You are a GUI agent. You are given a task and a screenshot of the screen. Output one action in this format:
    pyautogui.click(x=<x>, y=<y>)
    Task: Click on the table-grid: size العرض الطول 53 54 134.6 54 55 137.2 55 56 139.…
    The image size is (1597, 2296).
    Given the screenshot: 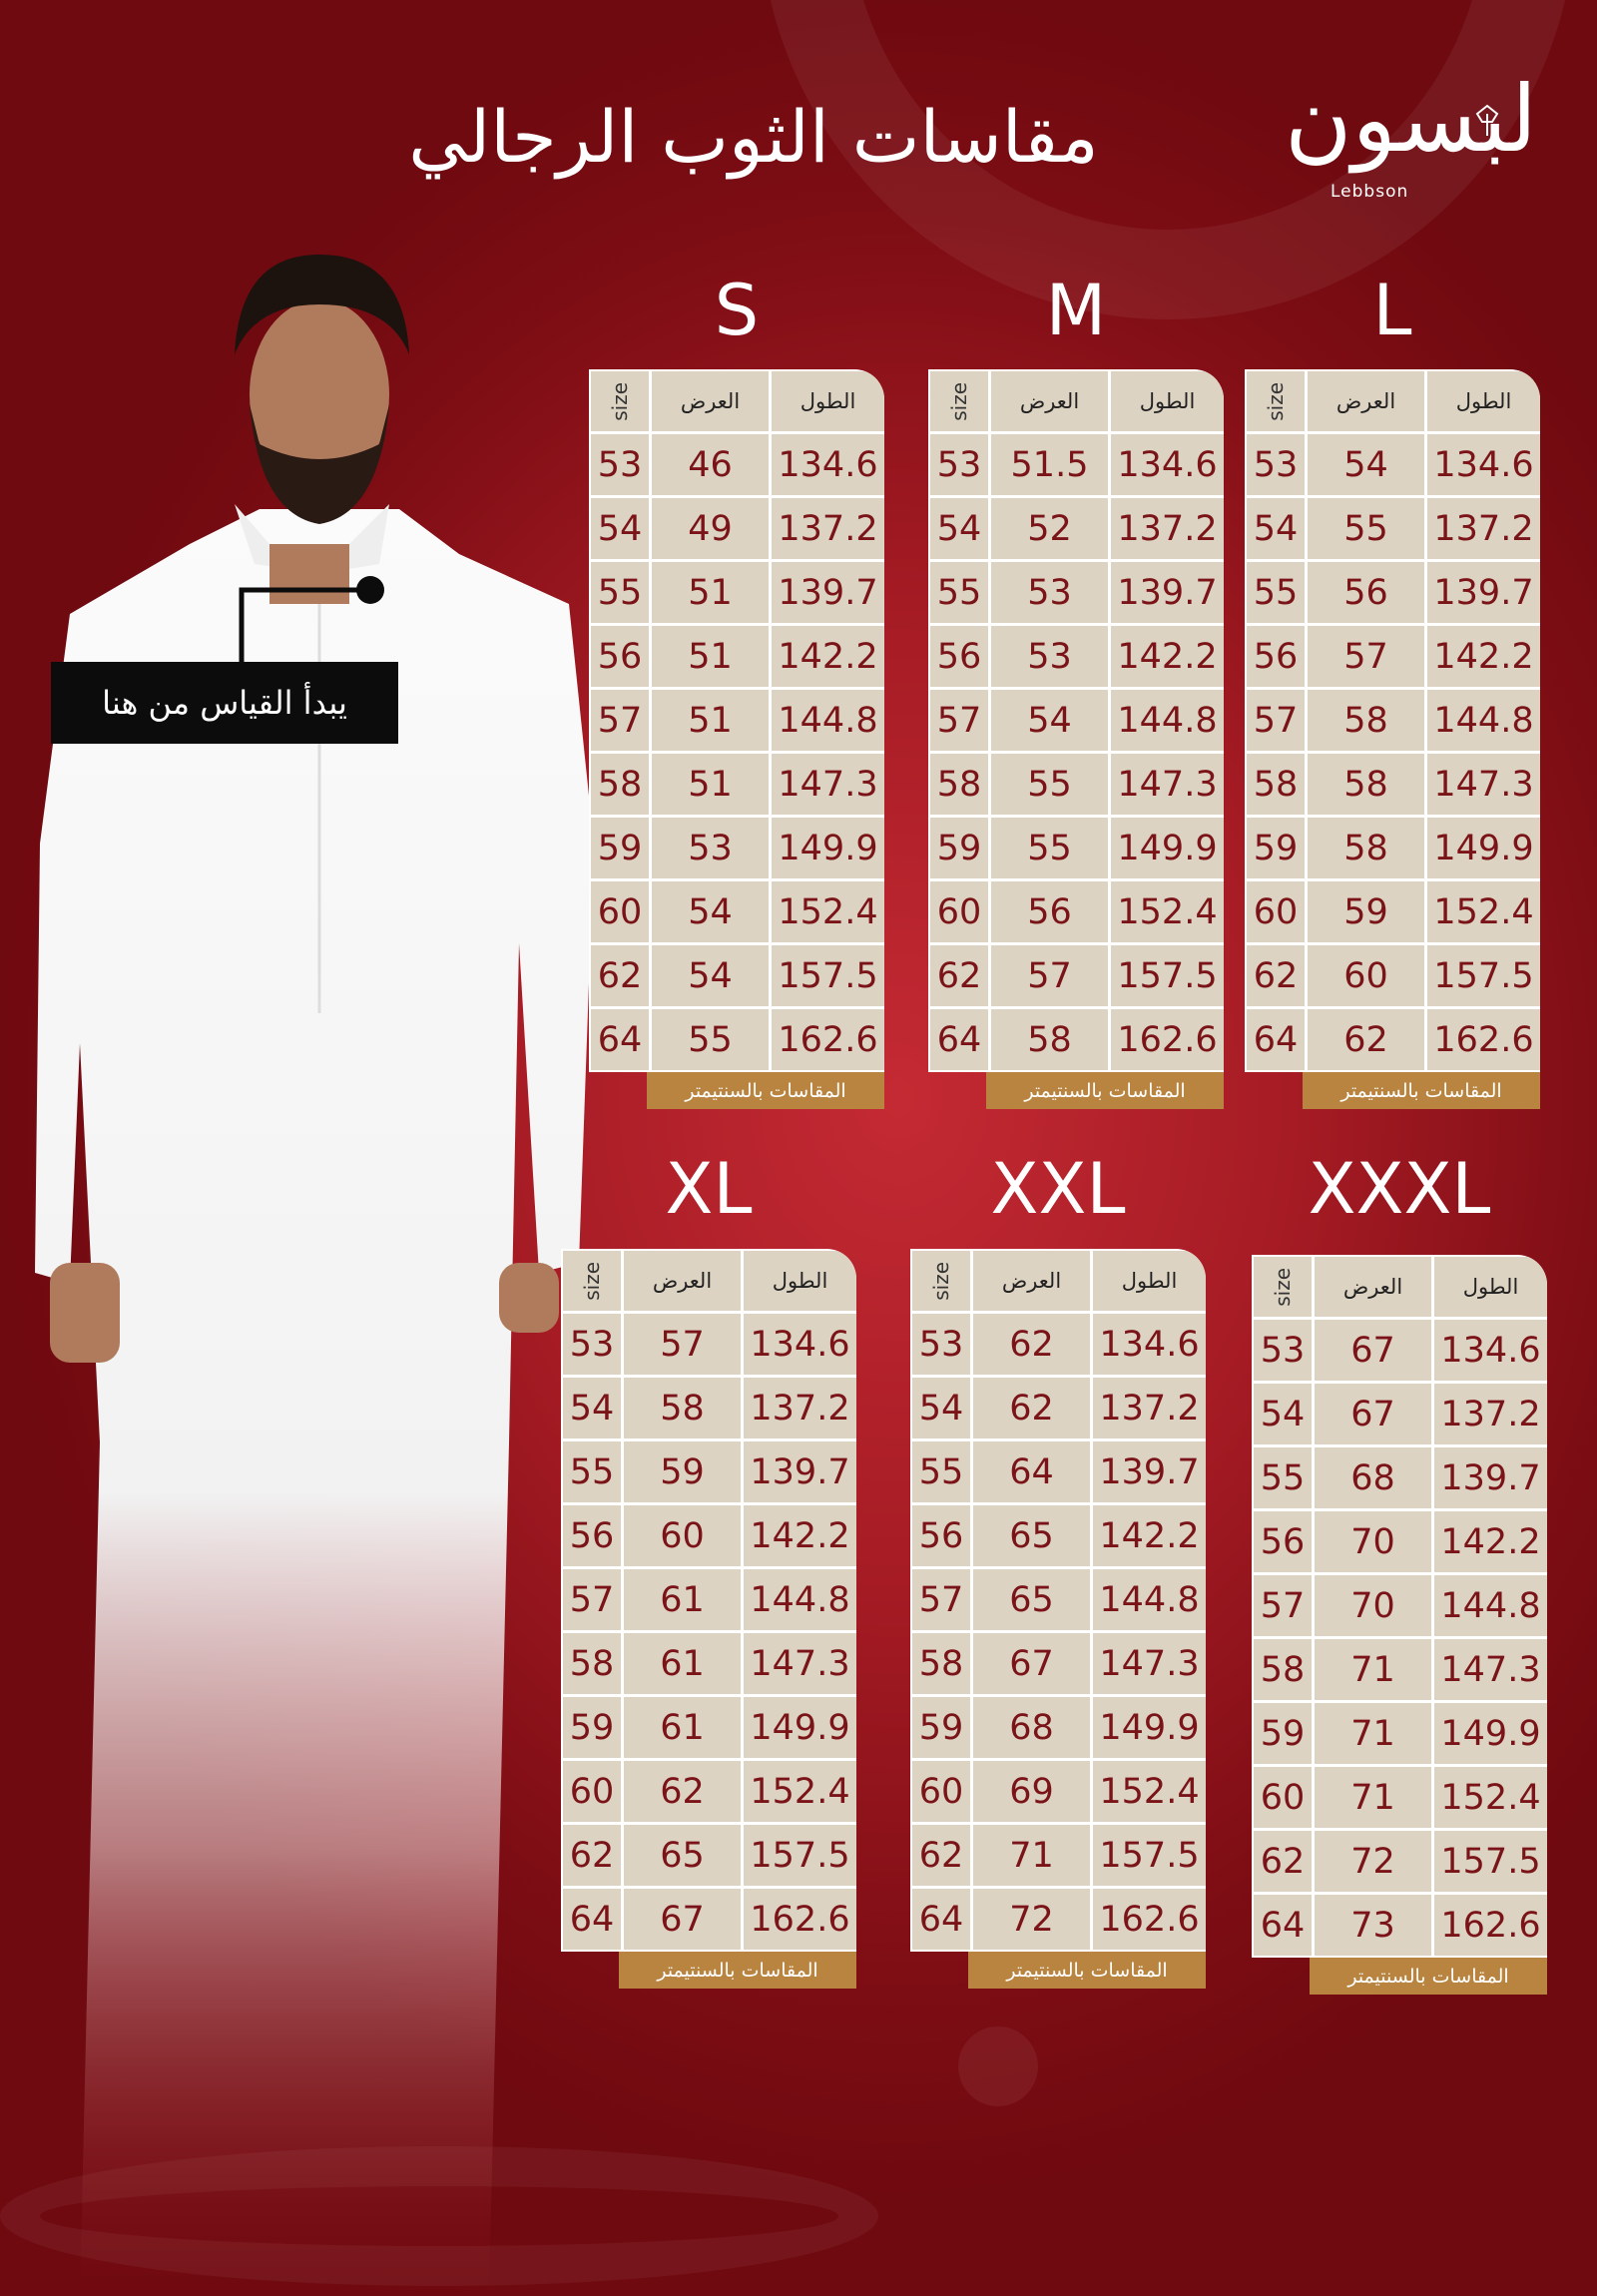 What is the action you would take?
    pyautogui.click(x=1393, y=721)
    